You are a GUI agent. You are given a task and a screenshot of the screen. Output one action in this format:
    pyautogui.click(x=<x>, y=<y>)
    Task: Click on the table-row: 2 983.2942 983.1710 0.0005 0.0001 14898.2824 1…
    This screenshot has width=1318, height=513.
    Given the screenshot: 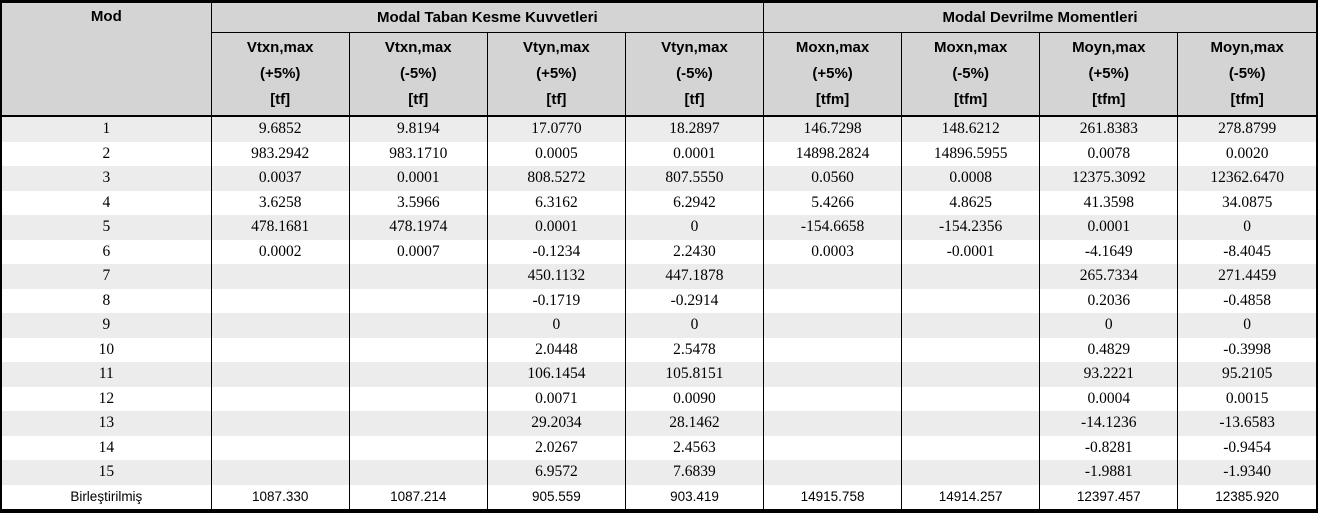 What is the action you would take?
    pyautogui.click(x=659, y=153)
    